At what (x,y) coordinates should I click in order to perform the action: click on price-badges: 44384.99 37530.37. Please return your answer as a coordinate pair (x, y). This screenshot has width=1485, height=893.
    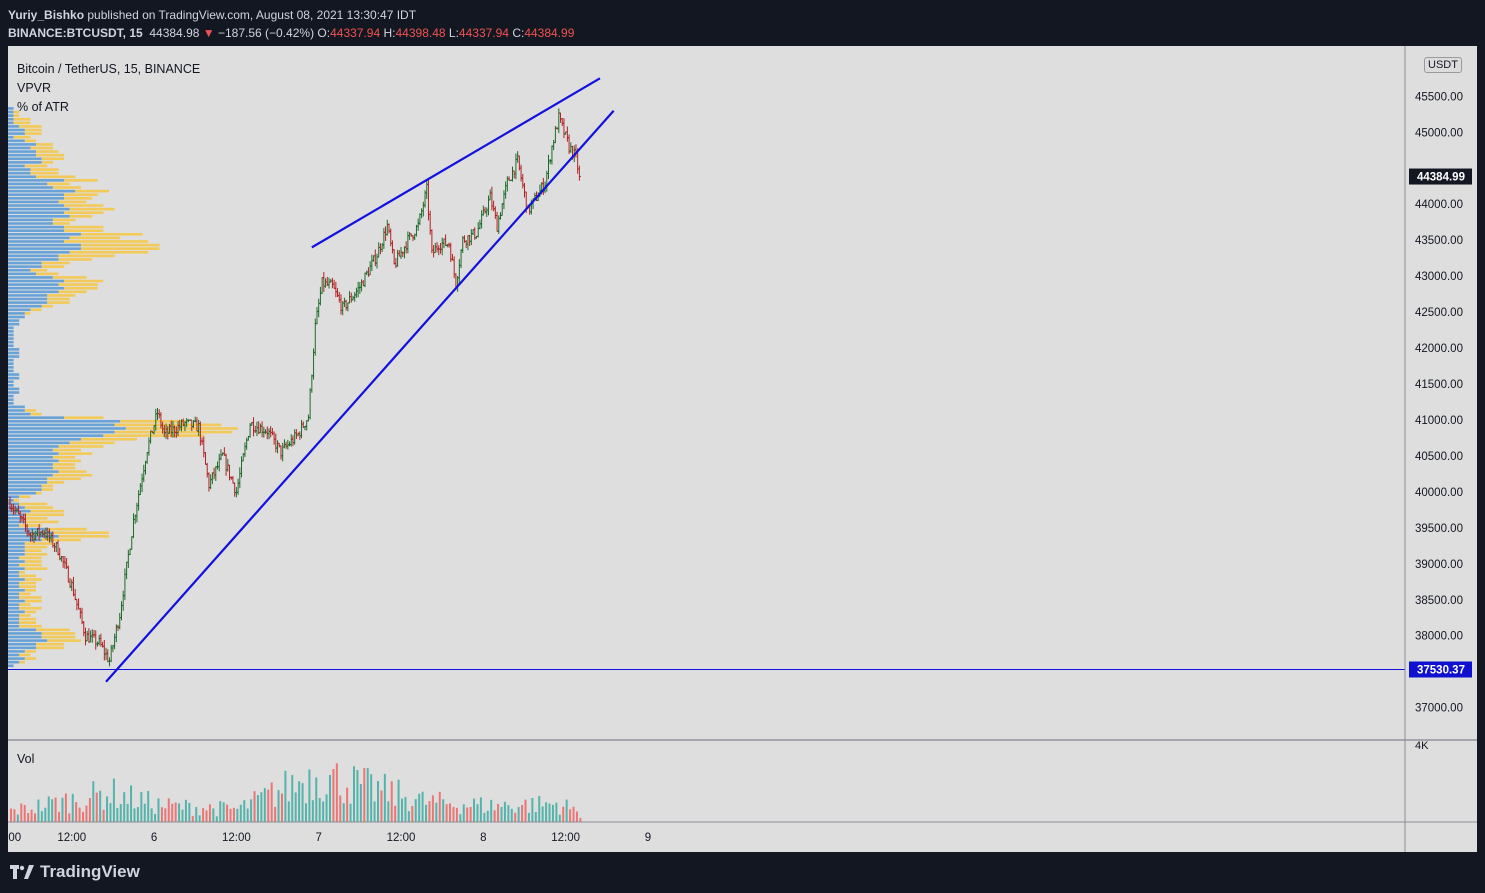
    Looking at the image, I should click on (1440, 423).